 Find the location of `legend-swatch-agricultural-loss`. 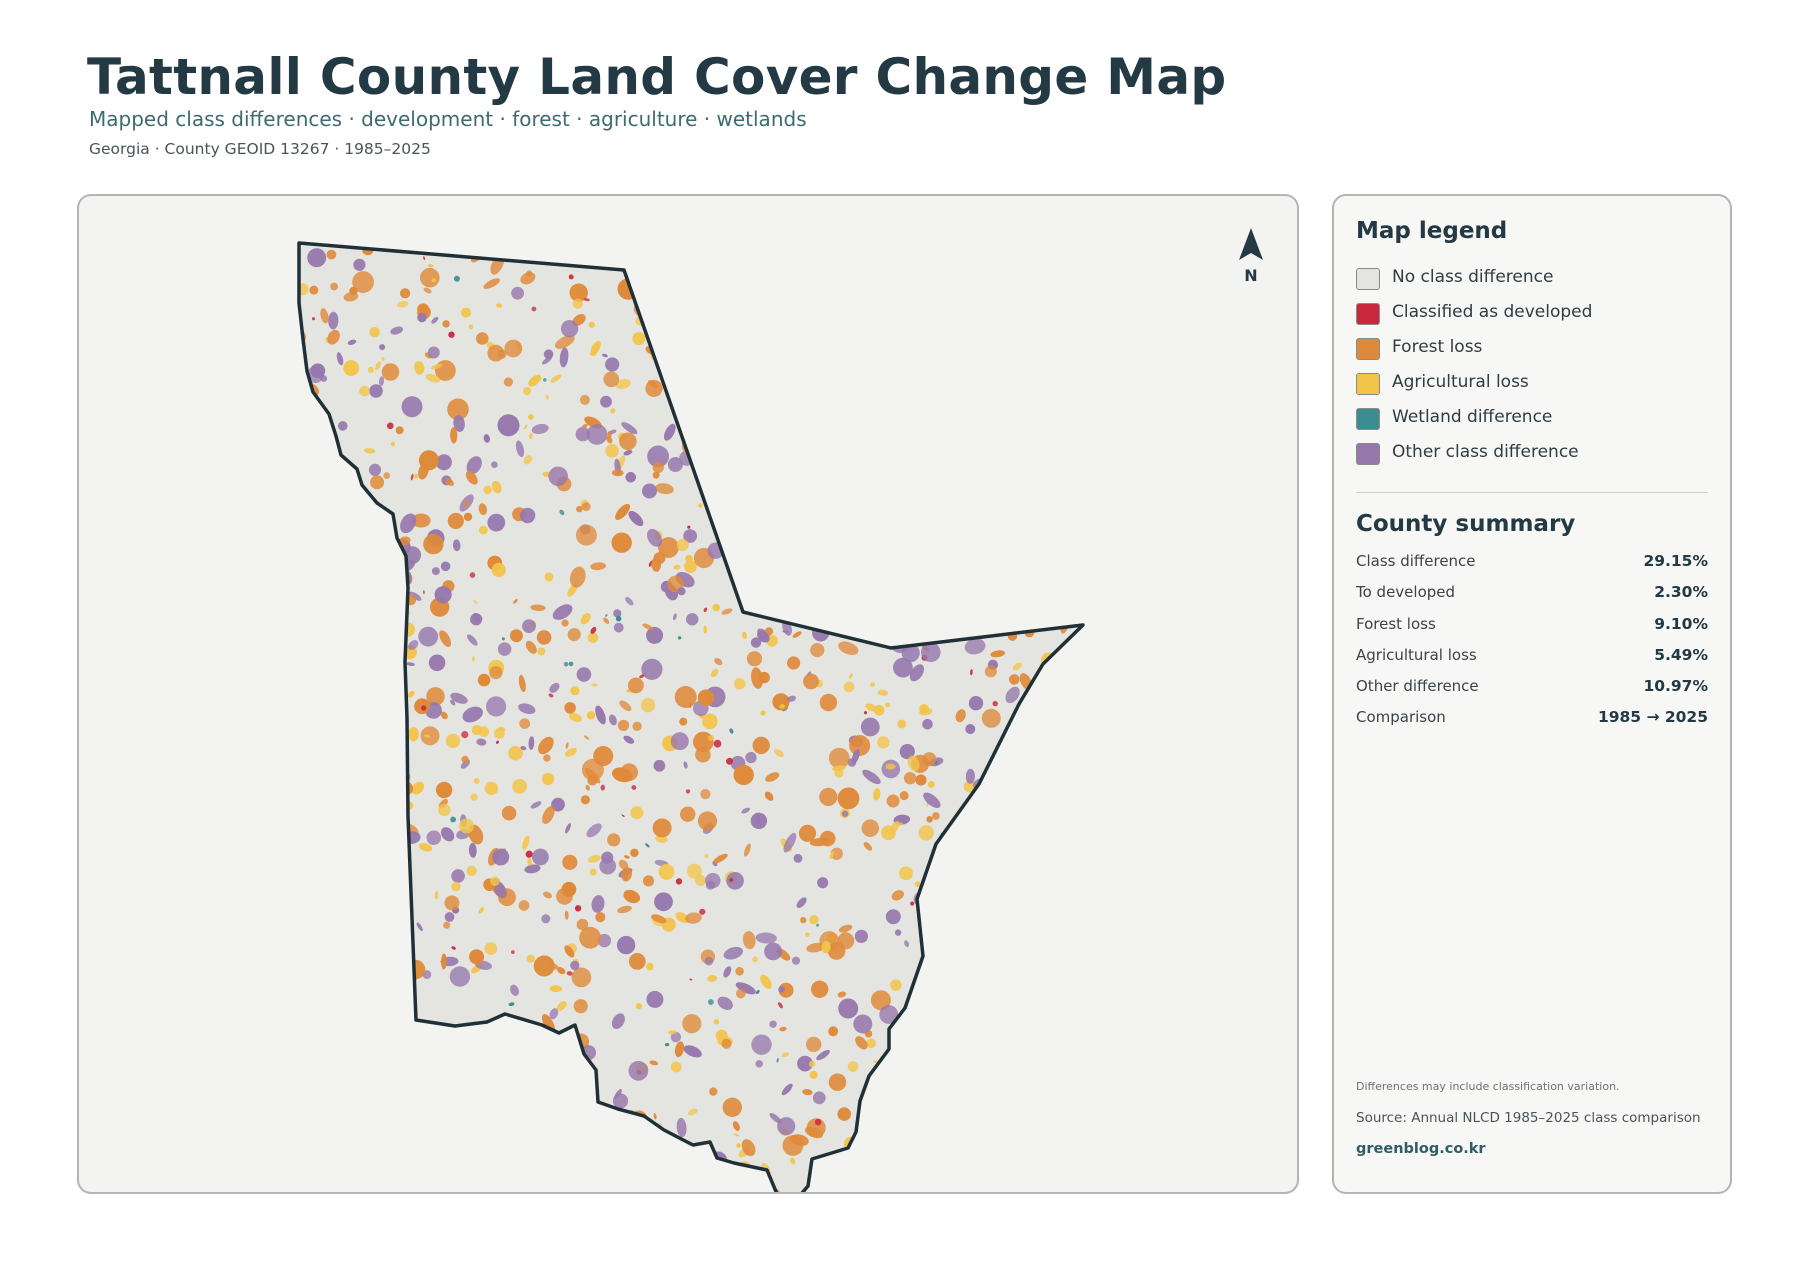

legend-swatch-agricultural-loss is located at coordinates (1368, 384).